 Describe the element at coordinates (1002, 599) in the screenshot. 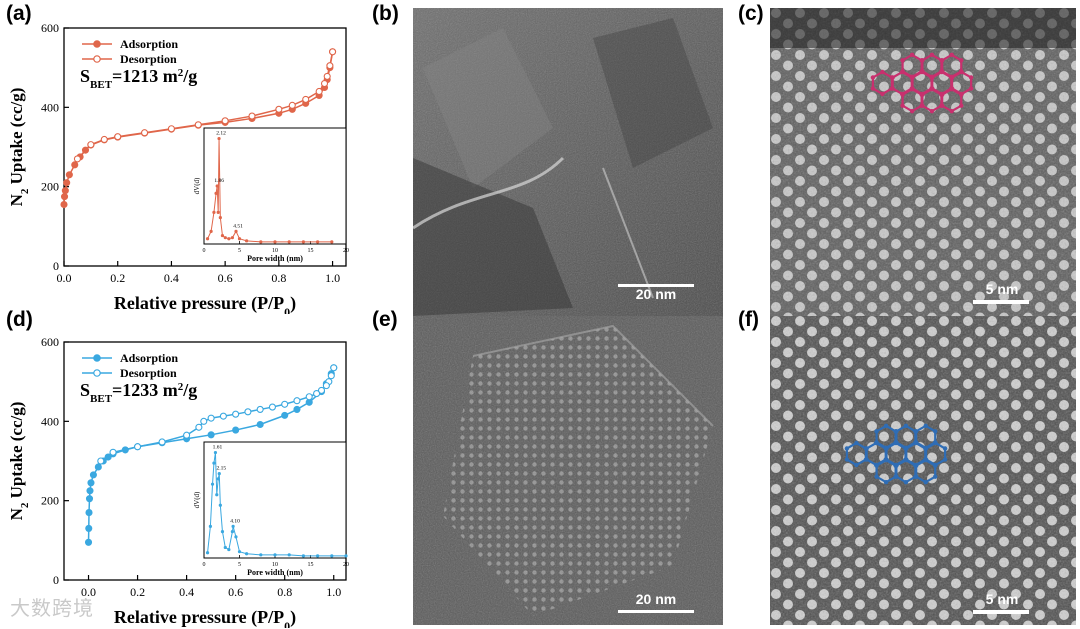

I see `scale-label-f: 5 nm` at that location.